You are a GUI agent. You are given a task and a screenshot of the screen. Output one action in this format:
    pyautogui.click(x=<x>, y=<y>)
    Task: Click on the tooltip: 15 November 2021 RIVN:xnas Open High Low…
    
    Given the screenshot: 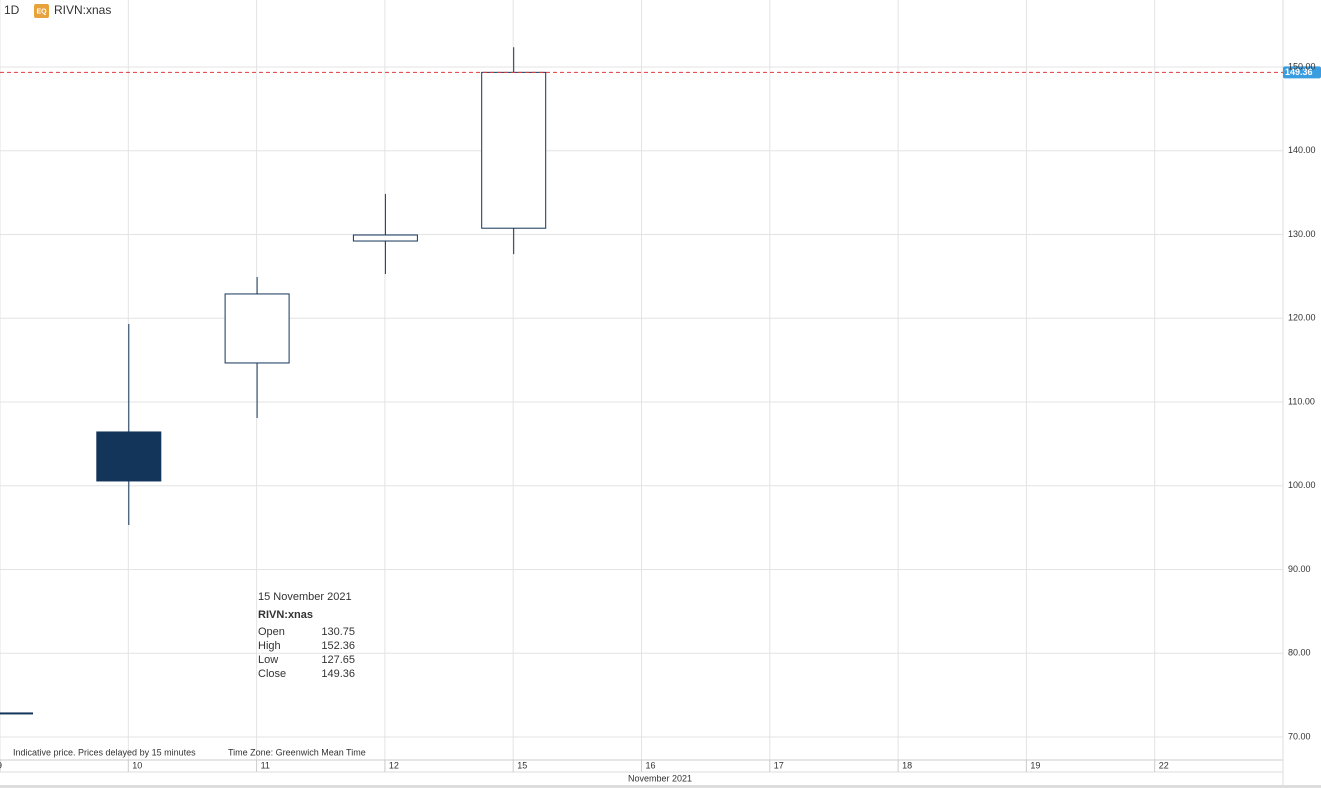 What is the action you would take?
    pyautogui.click(x=306, y=635)
    